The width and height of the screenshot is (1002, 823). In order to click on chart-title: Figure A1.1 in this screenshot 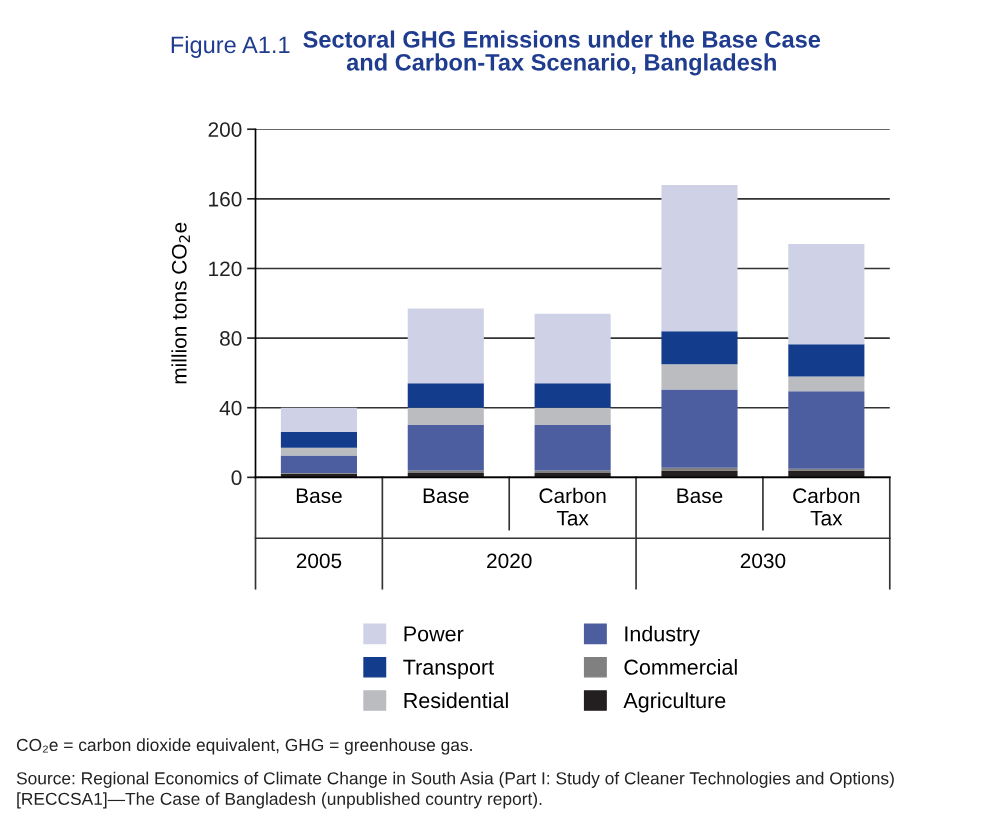, I will do `click(230, 46)`.